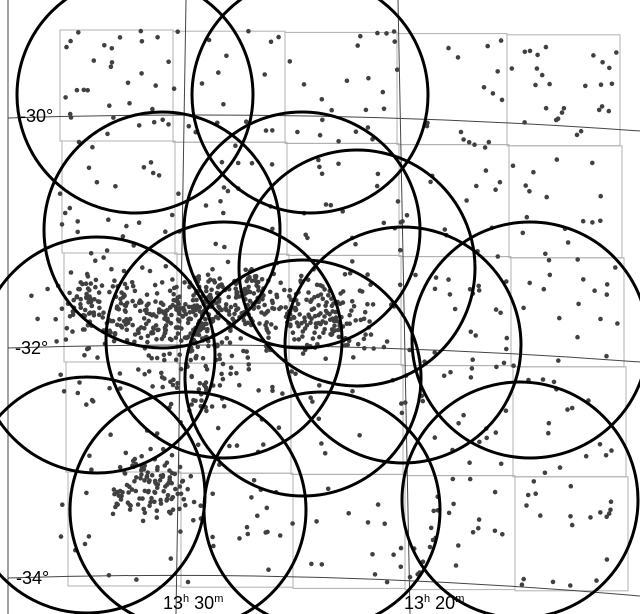  I want to click on ra-label-13h20m: 13h 20m, so click(434, 603).